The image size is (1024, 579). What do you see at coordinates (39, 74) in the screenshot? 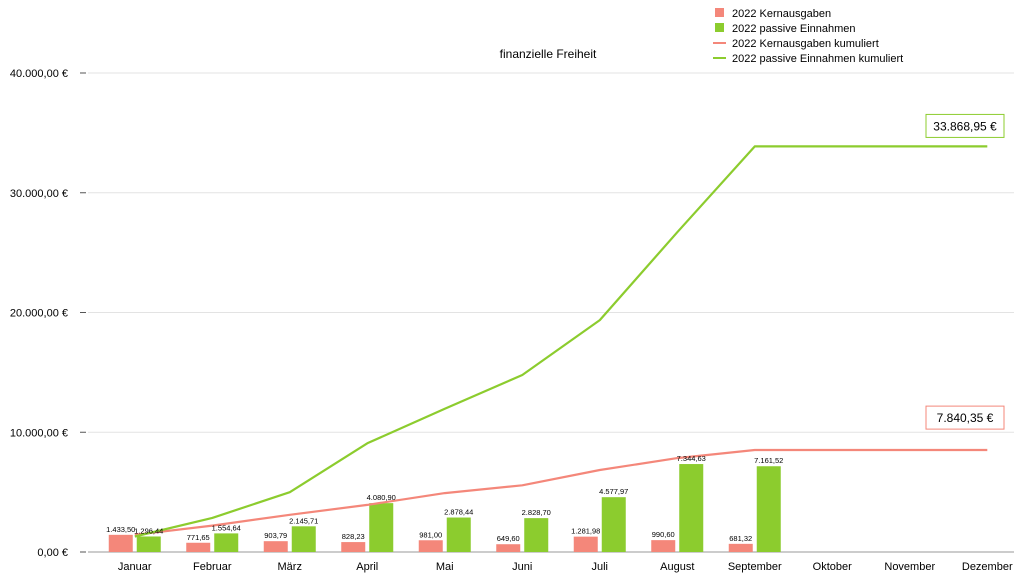
I see `y-tick-label: 40.000,00 €` at bounding box center [39, 74].